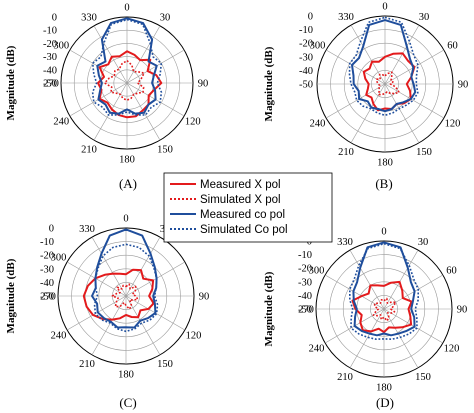 This screenshot has height=413, width=474. Describe the element at coordinates (128, 183) in the screenshot. I see `panel-label: (A)` at that location.